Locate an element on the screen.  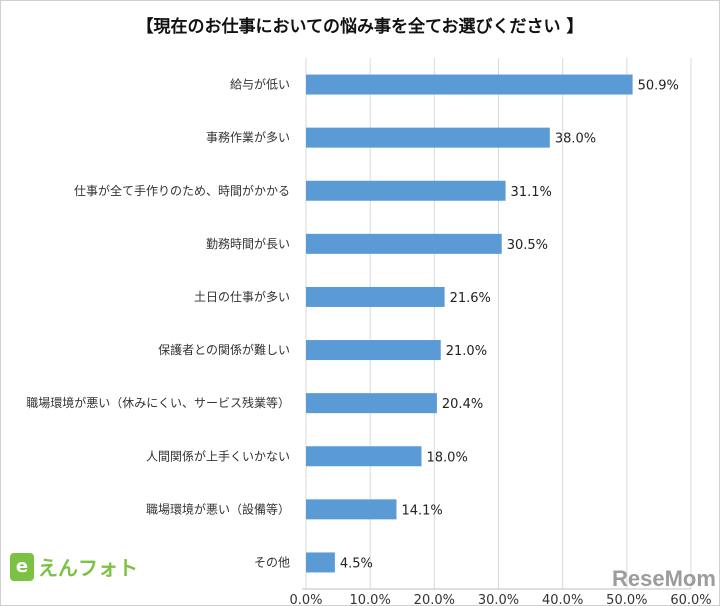
category-label: 勤務時間が長い is located at coordinates (248, 243).